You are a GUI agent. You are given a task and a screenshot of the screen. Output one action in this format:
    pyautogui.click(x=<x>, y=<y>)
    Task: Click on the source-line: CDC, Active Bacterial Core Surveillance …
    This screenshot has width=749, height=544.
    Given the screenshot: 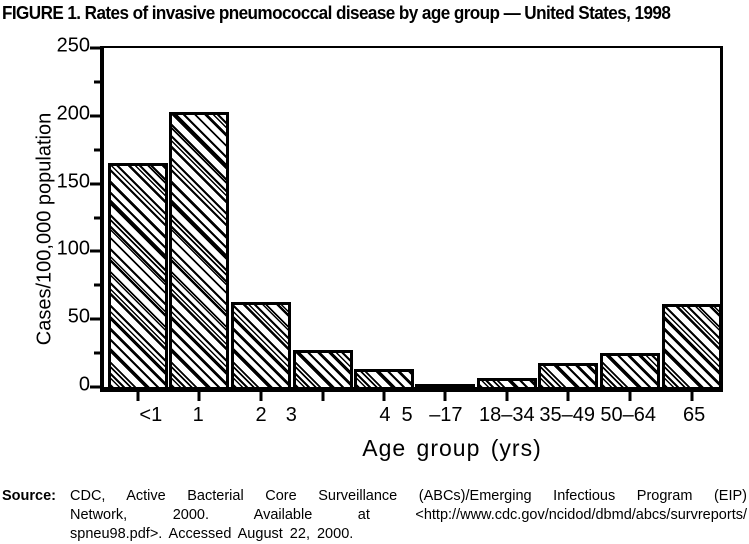 What is the action you would take?
    pyautogui.click(x=408, y=496)
    